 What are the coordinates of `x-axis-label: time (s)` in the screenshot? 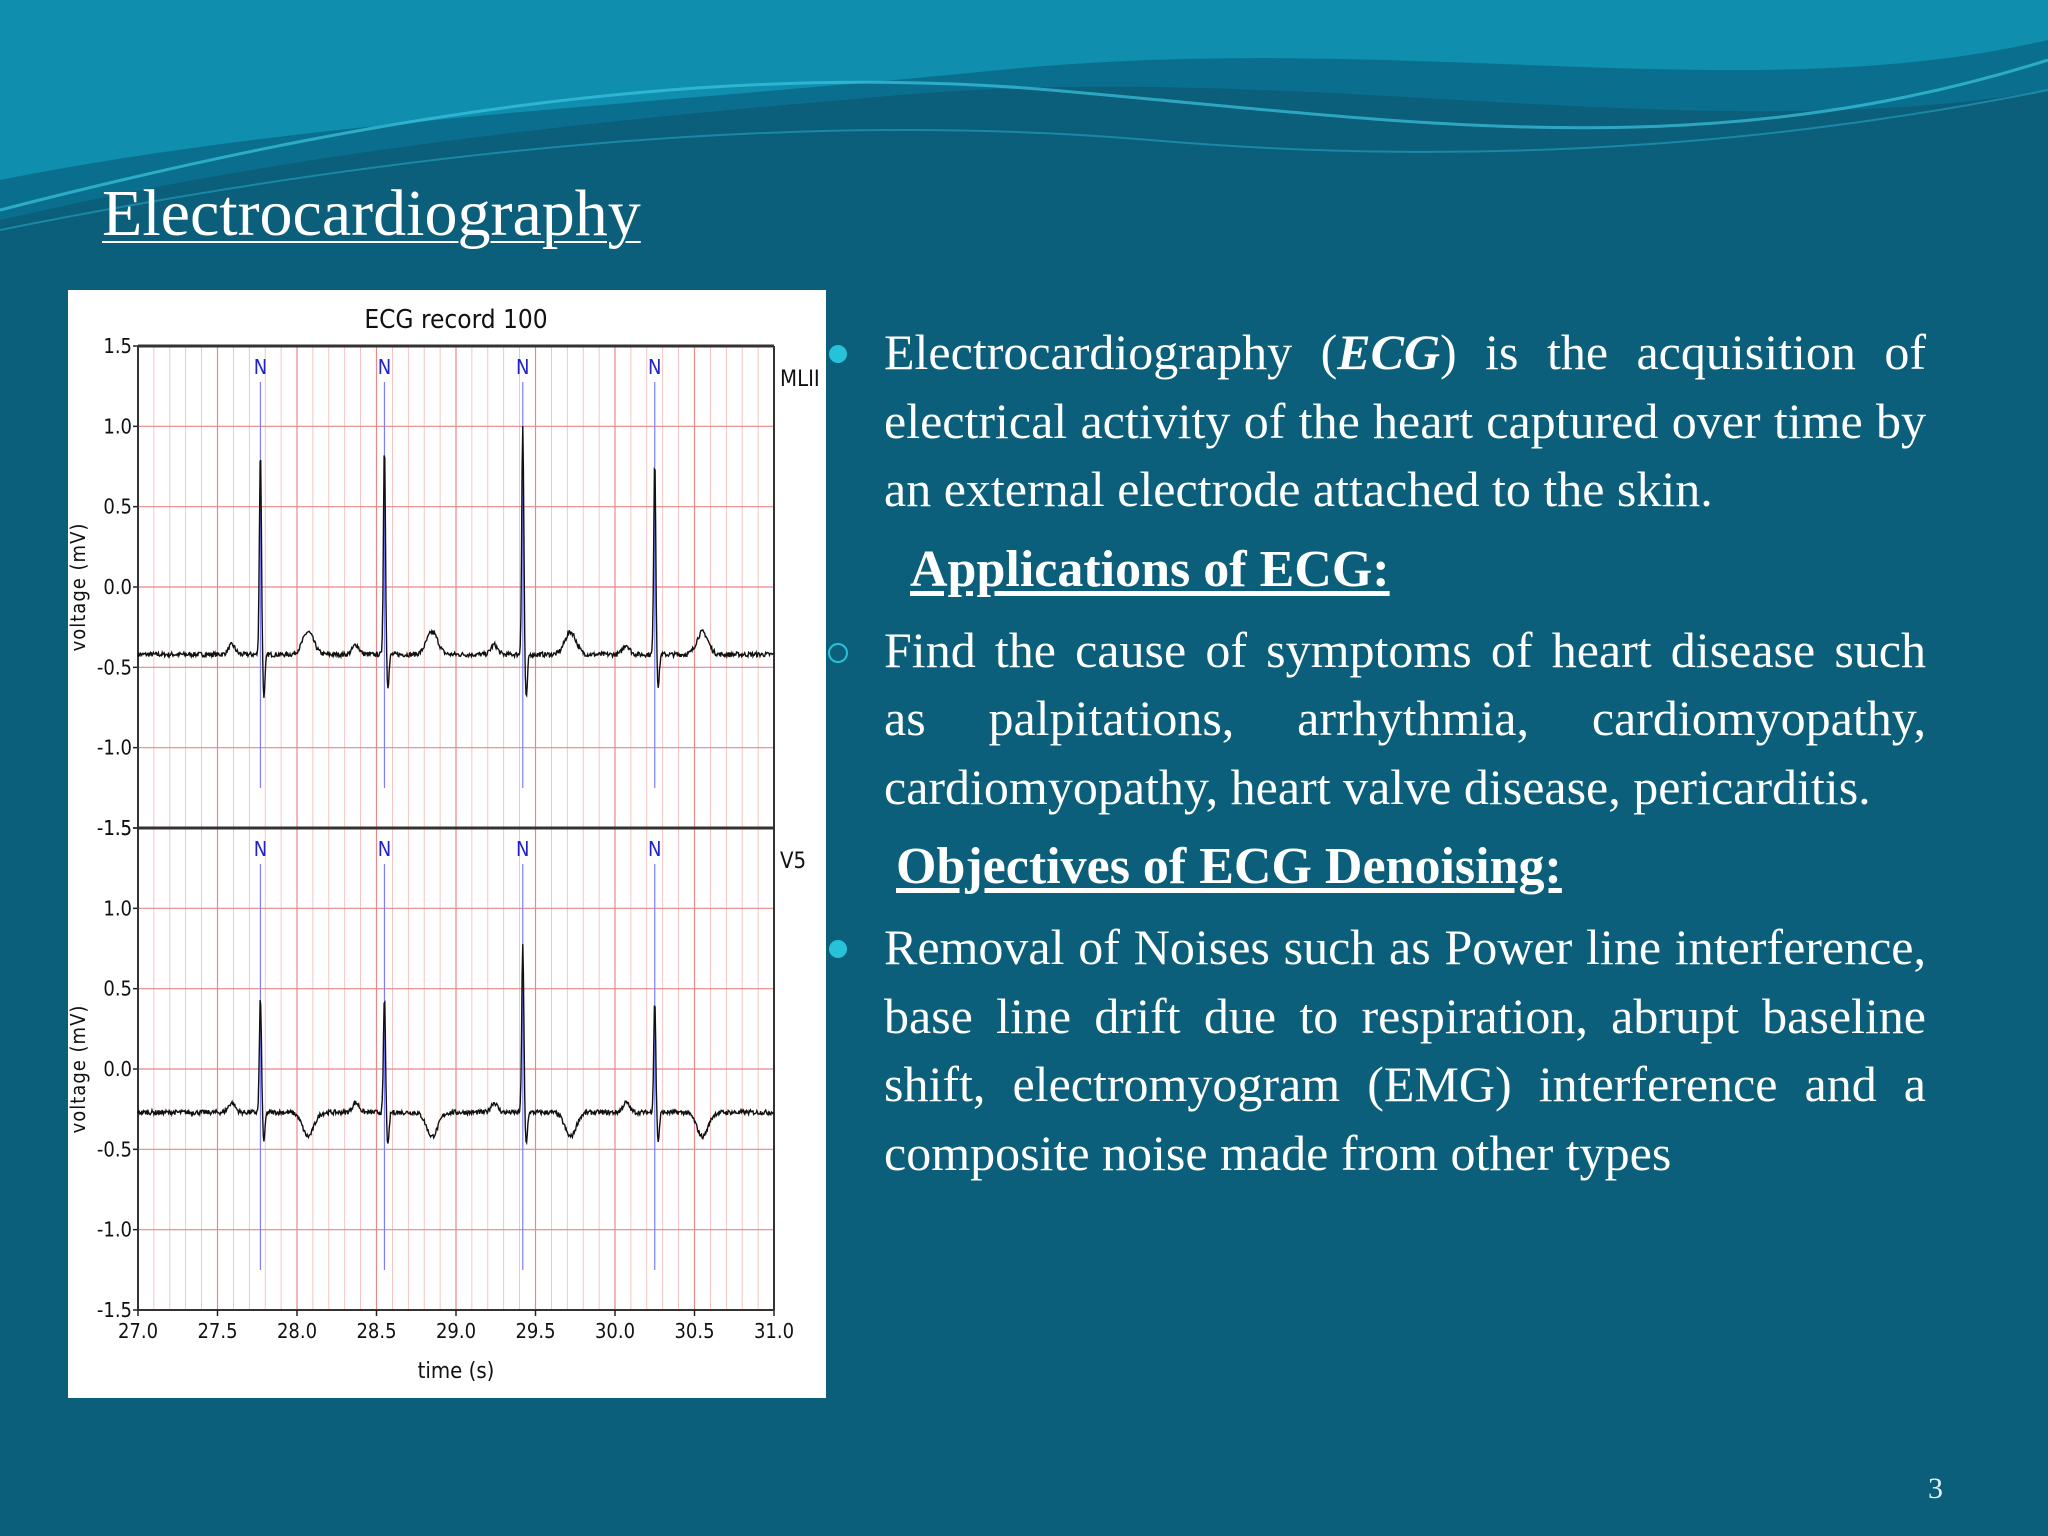 It's located at (456, 1371).